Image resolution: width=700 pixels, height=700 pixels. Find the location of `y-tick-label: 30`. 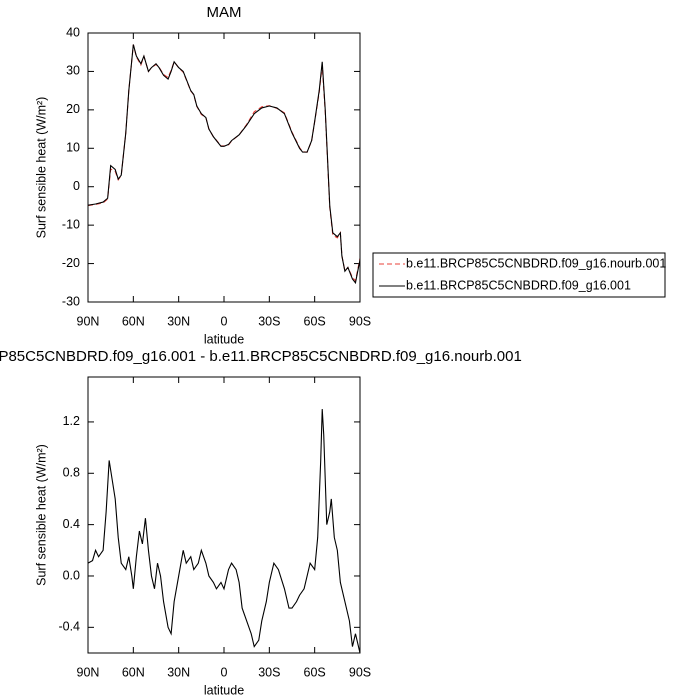

y-tick-label: 30 is located at coordinates (73, 71).